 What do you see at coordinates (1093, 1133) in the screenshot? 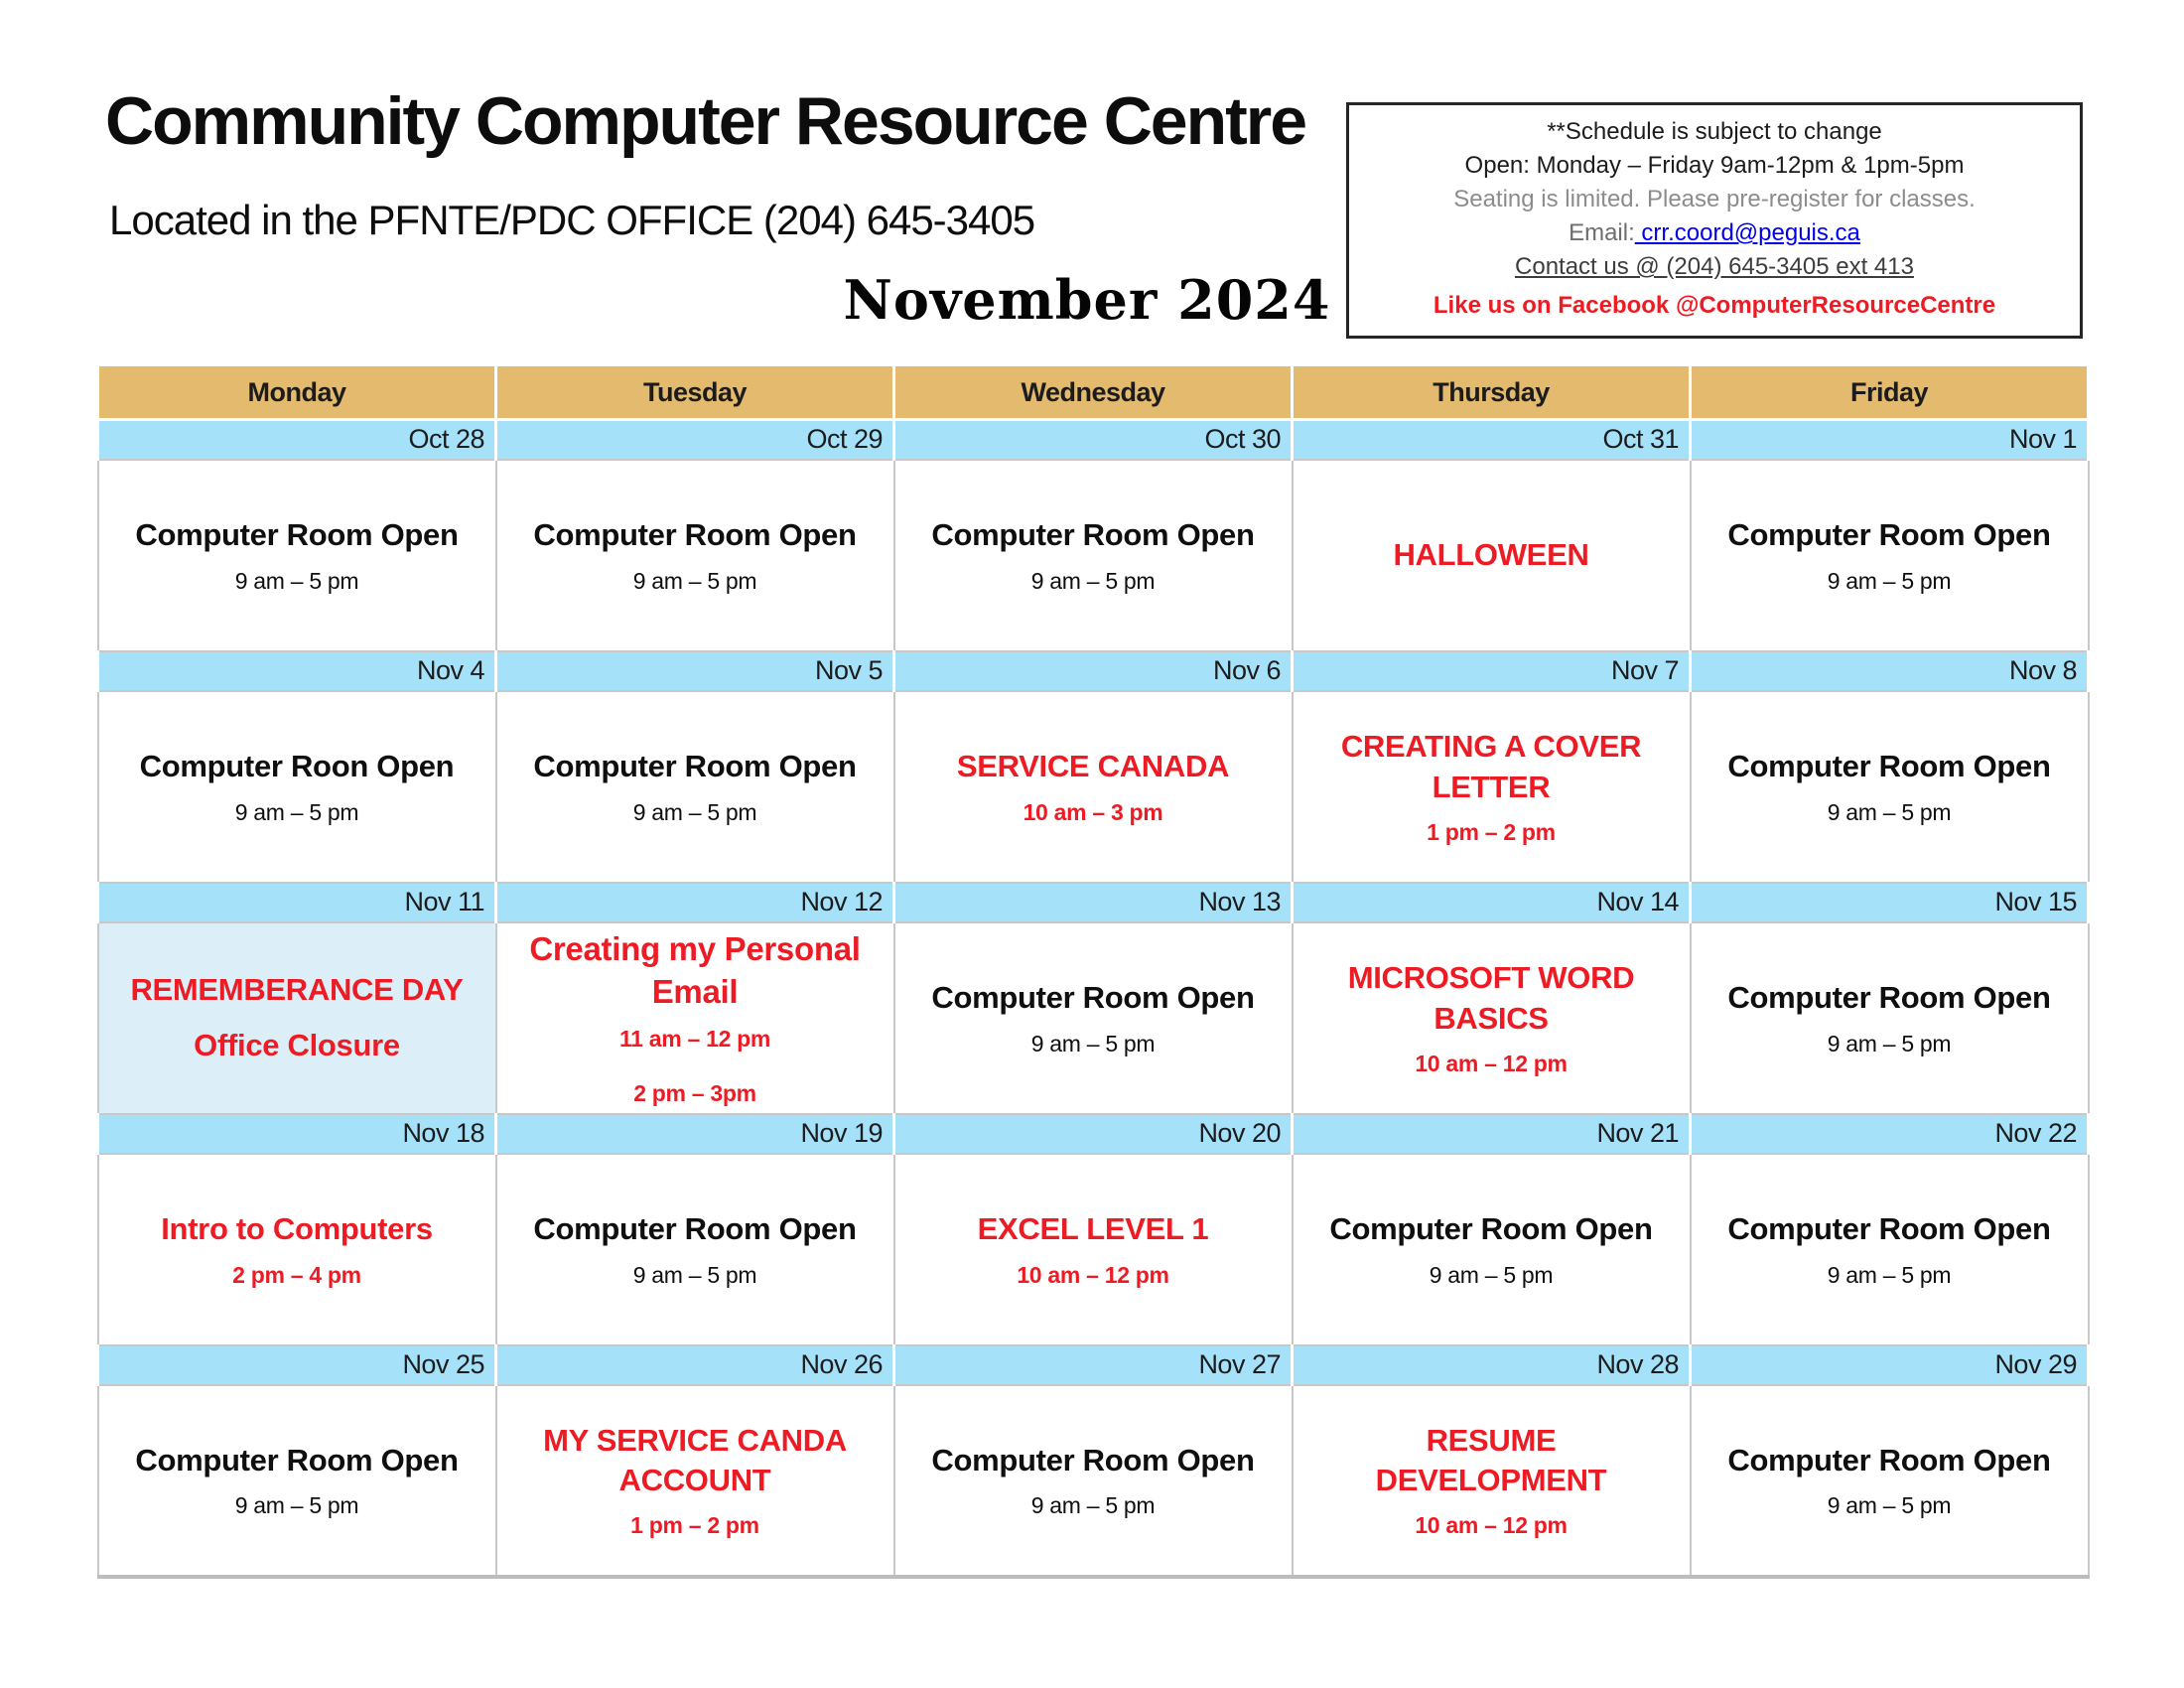
I see `date-label: Nov 20` at bounding box center [1093, 1133].